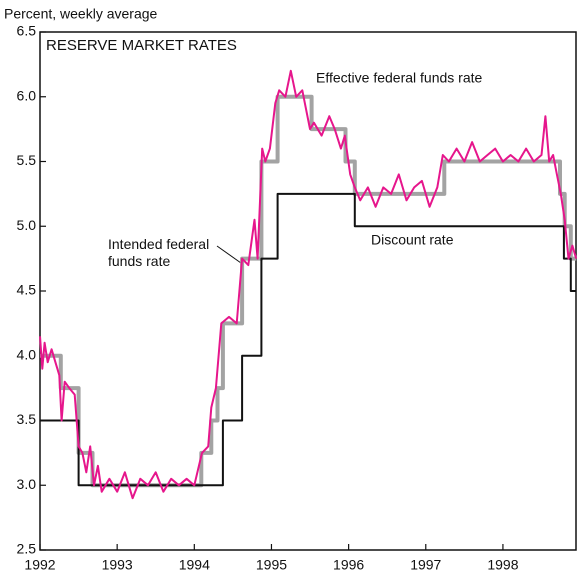  What do you see at coordinates (27, 484) in the screenshot?
I see `y-tick-label: 3.0` at bounding box center [27, 484].